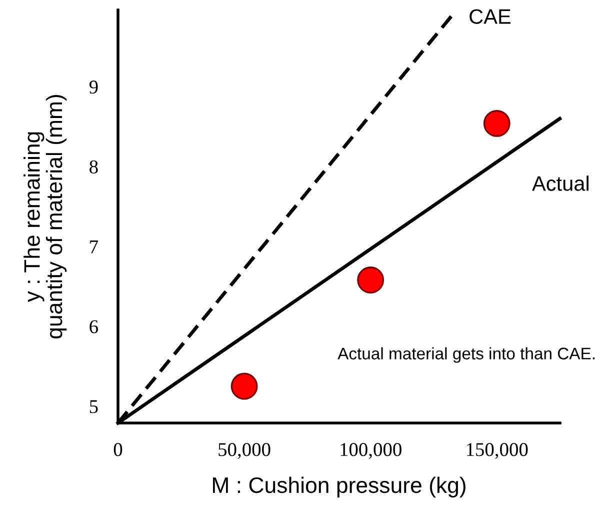 The image size is (599, 510). I want to click on x-tick-label: 50,000, so click(244, 451).